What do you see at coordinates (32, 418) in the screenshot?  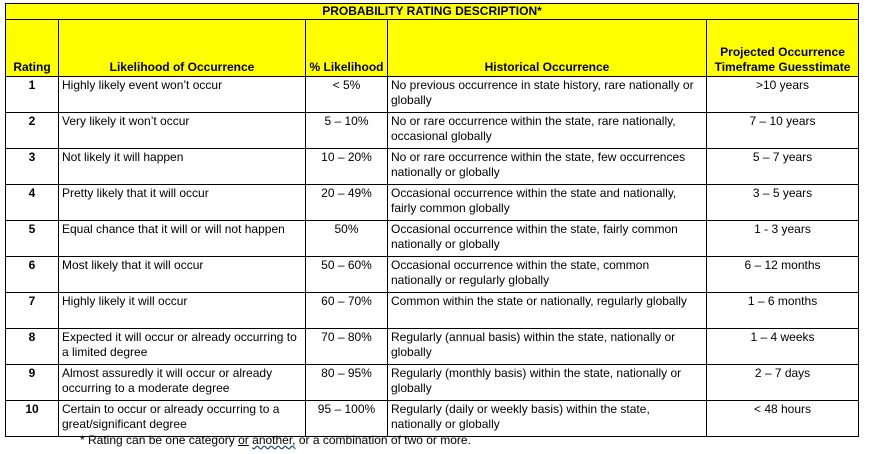 I see `table-cell: 10` at bounding box center [32, 418].